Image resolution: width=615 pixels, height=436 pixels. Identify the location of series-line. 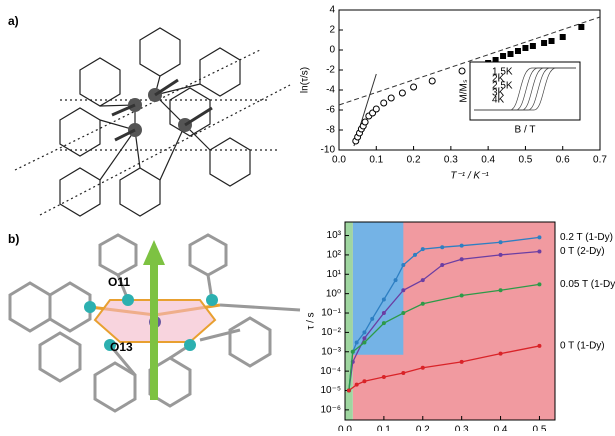
(444, 313).